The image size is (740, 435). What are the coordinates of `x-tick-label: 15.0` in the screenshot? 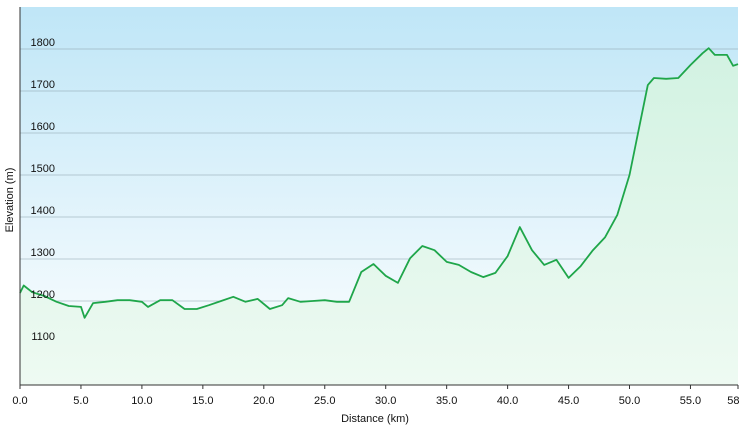 It's located at (202, 401).